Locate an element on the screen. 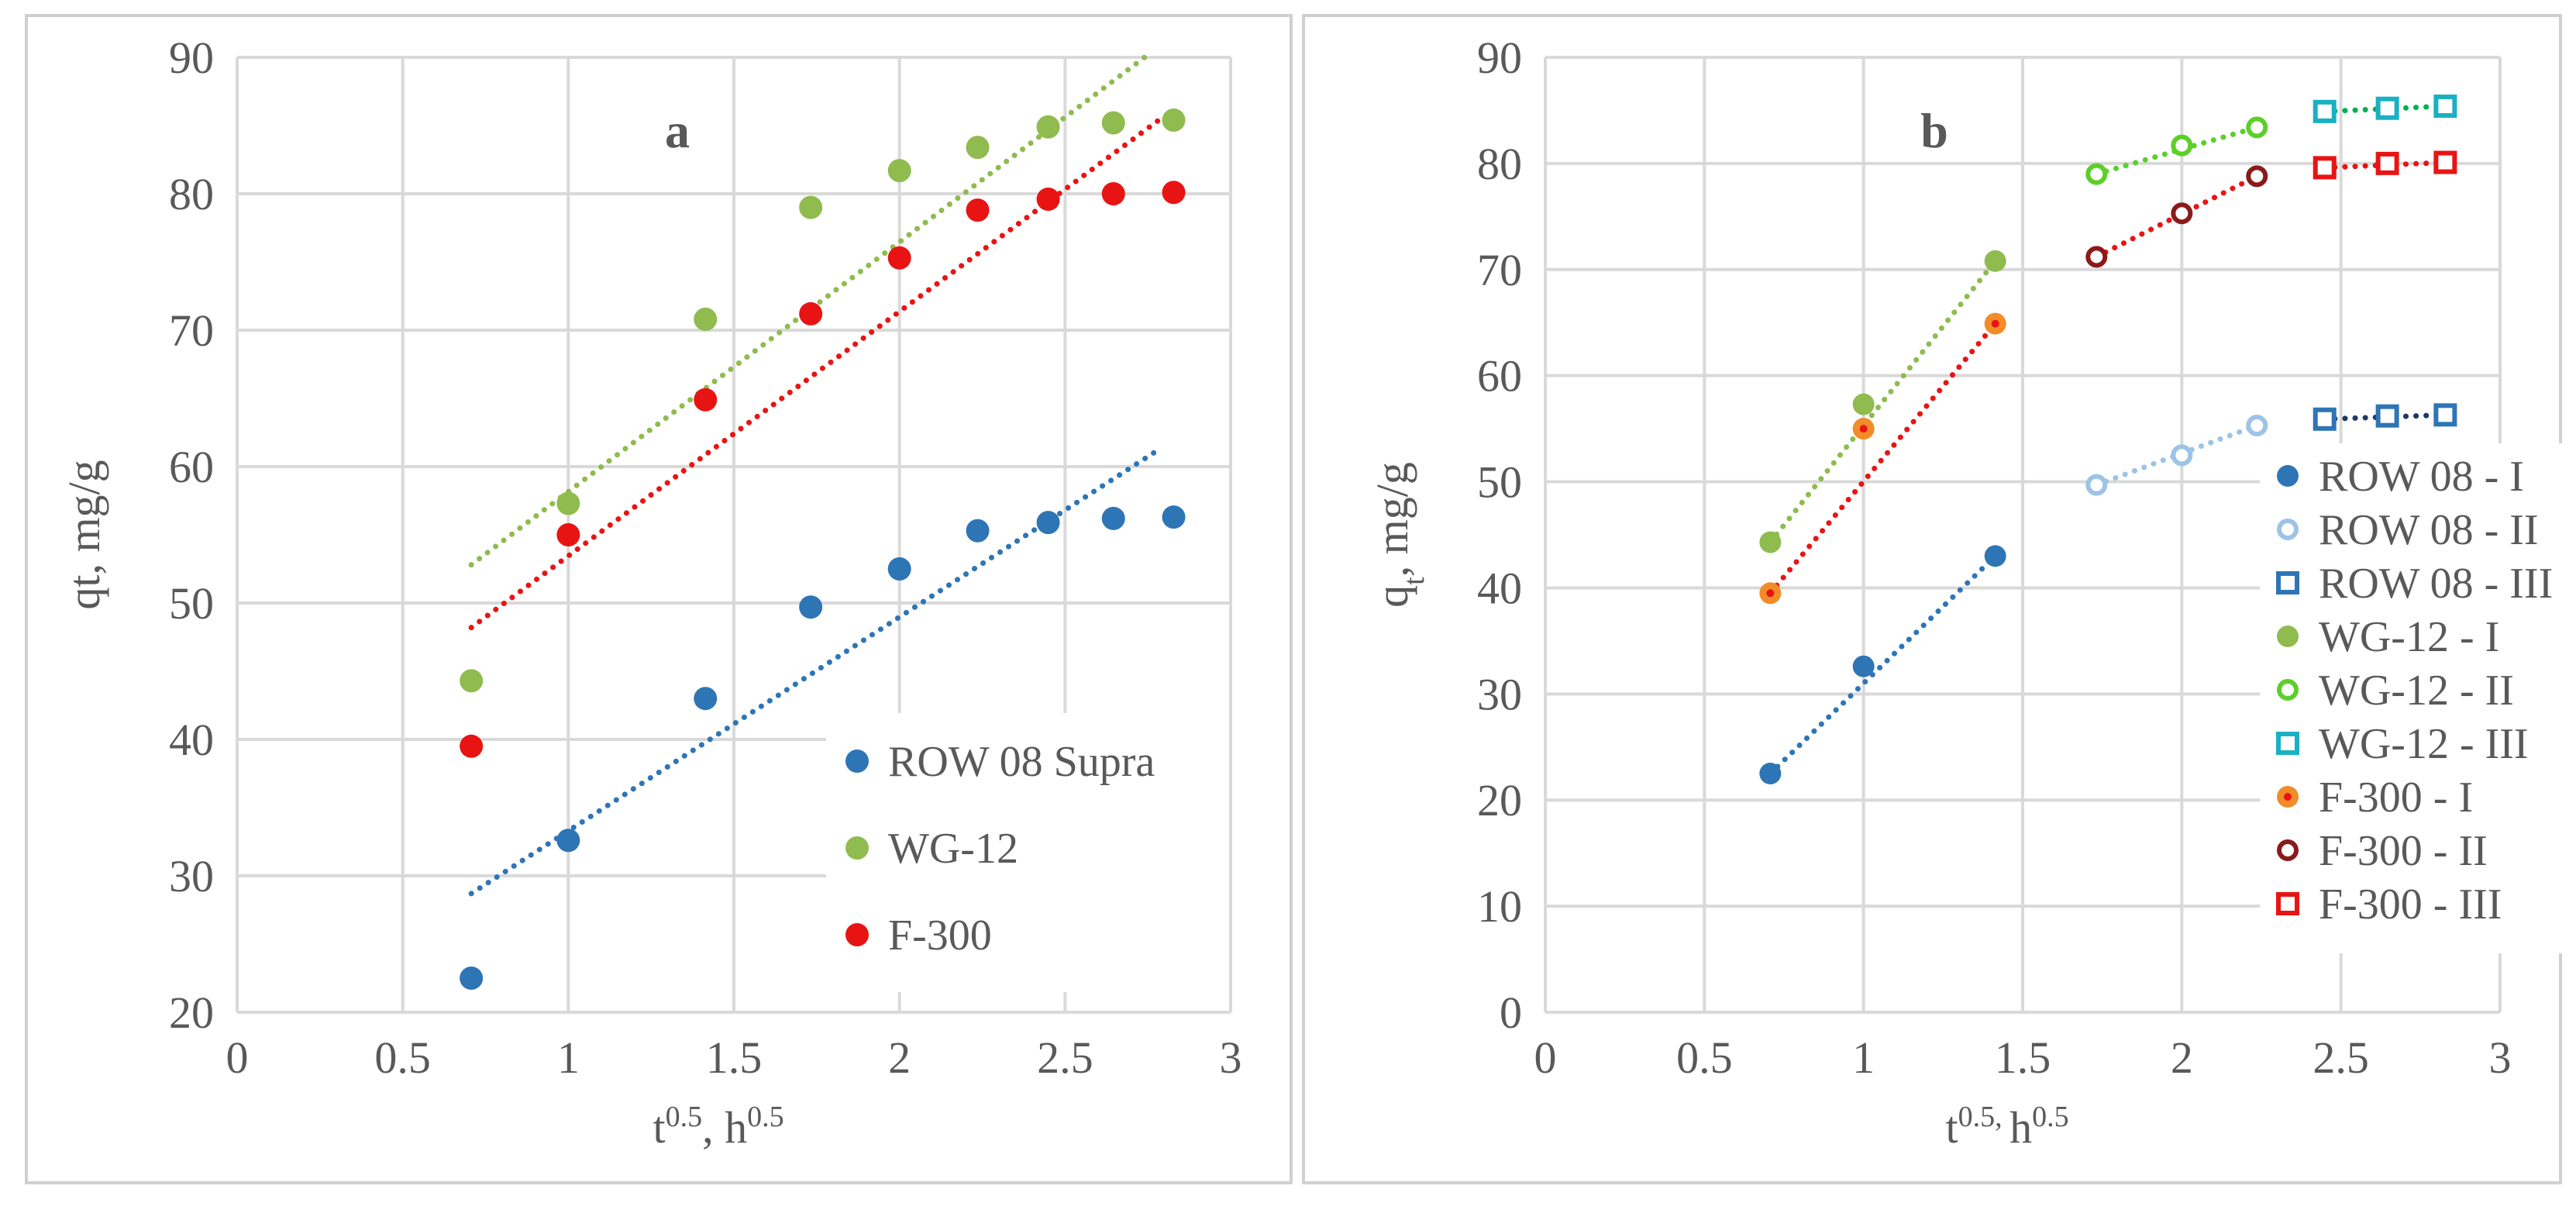 The height and width of the screenshot is (1213, 2576). panel-label: b is located at coordinates (1934, 130).